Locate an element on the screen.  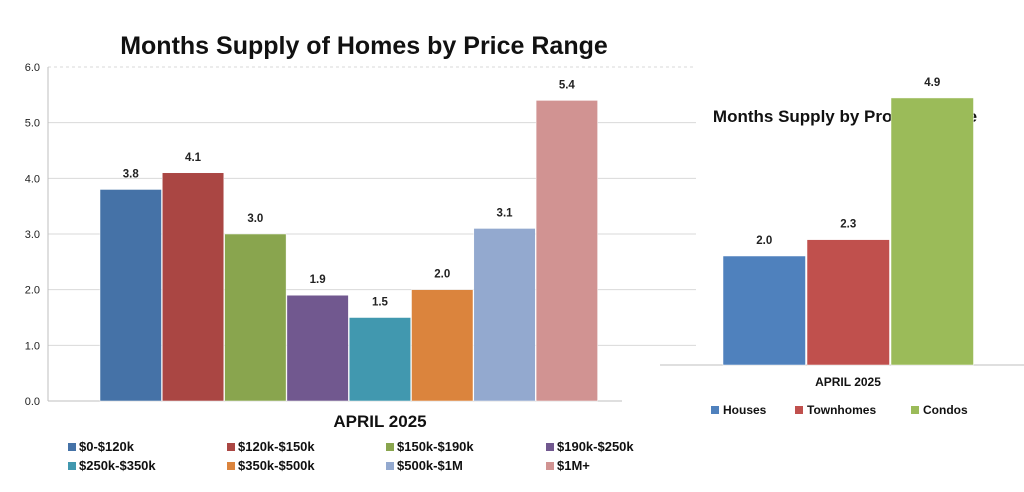
price-range-y-tick-label: 2.0 is located at coordinates (32, 291).